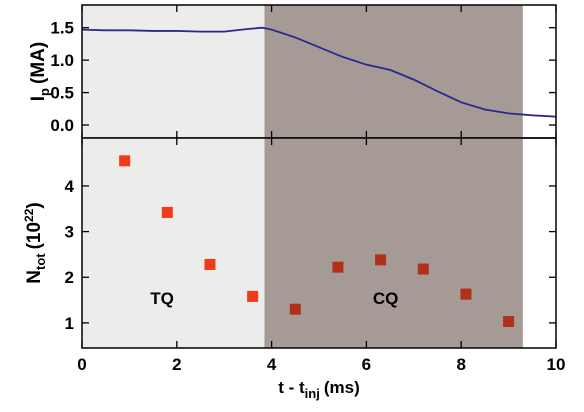 The width and height of the screenshot is (584, 412). What do you see at coordinates (69, 323) in the screenshot?
I see `y-tick-label: 1` at bounding box center [69, 323].